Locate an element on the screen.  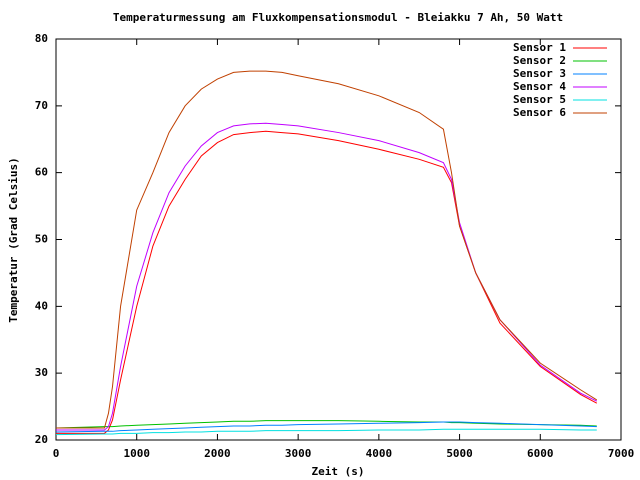
y-tick-label: 70 is located at coordinates (41, 105).